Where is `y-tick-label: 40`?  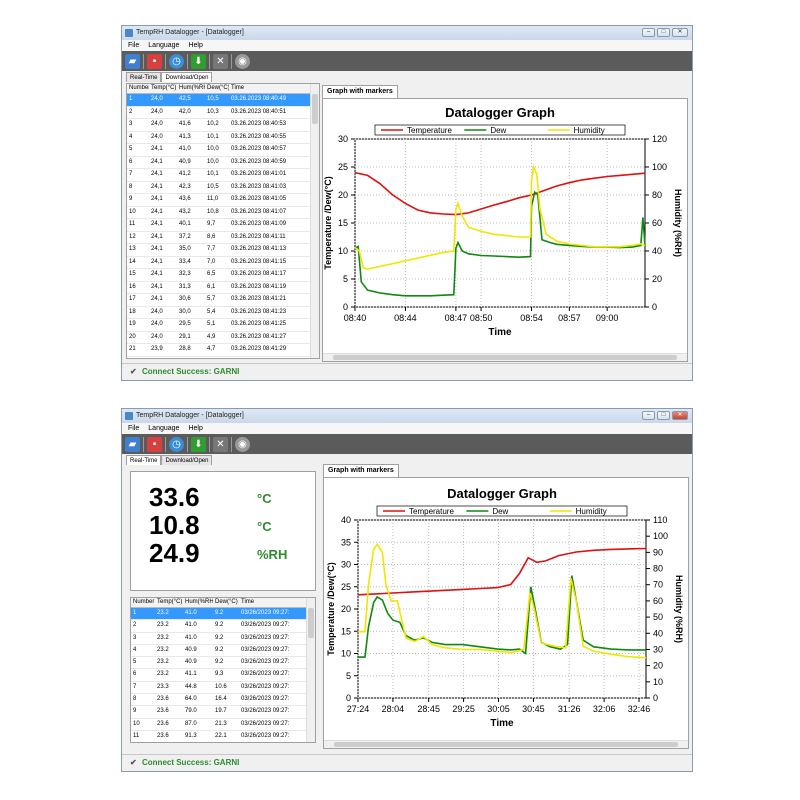
y-tick-label: 40 is located at coordinates (346, 520).